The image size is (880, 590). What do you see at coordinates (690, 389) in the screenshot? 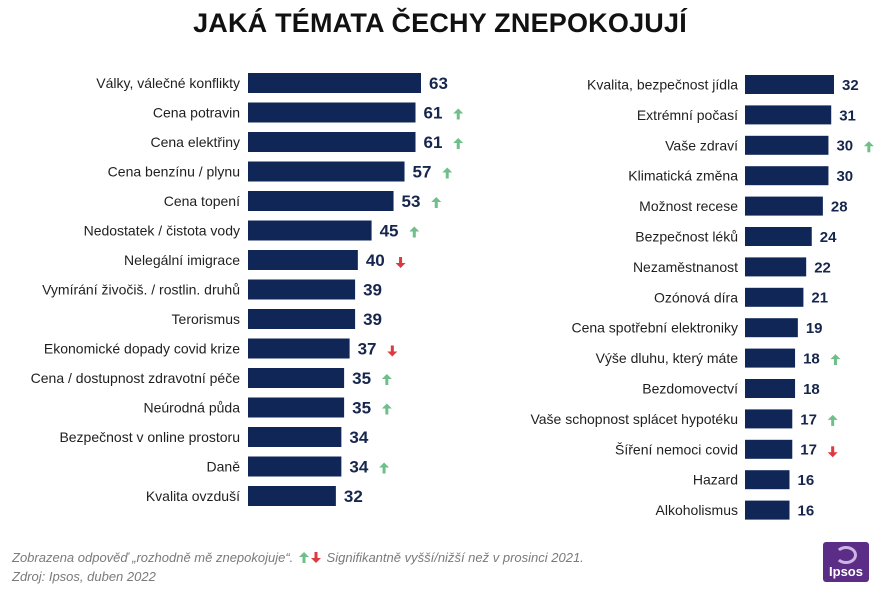
I see `category-label: Bezdomovectví` at bounding box center [690, 389].